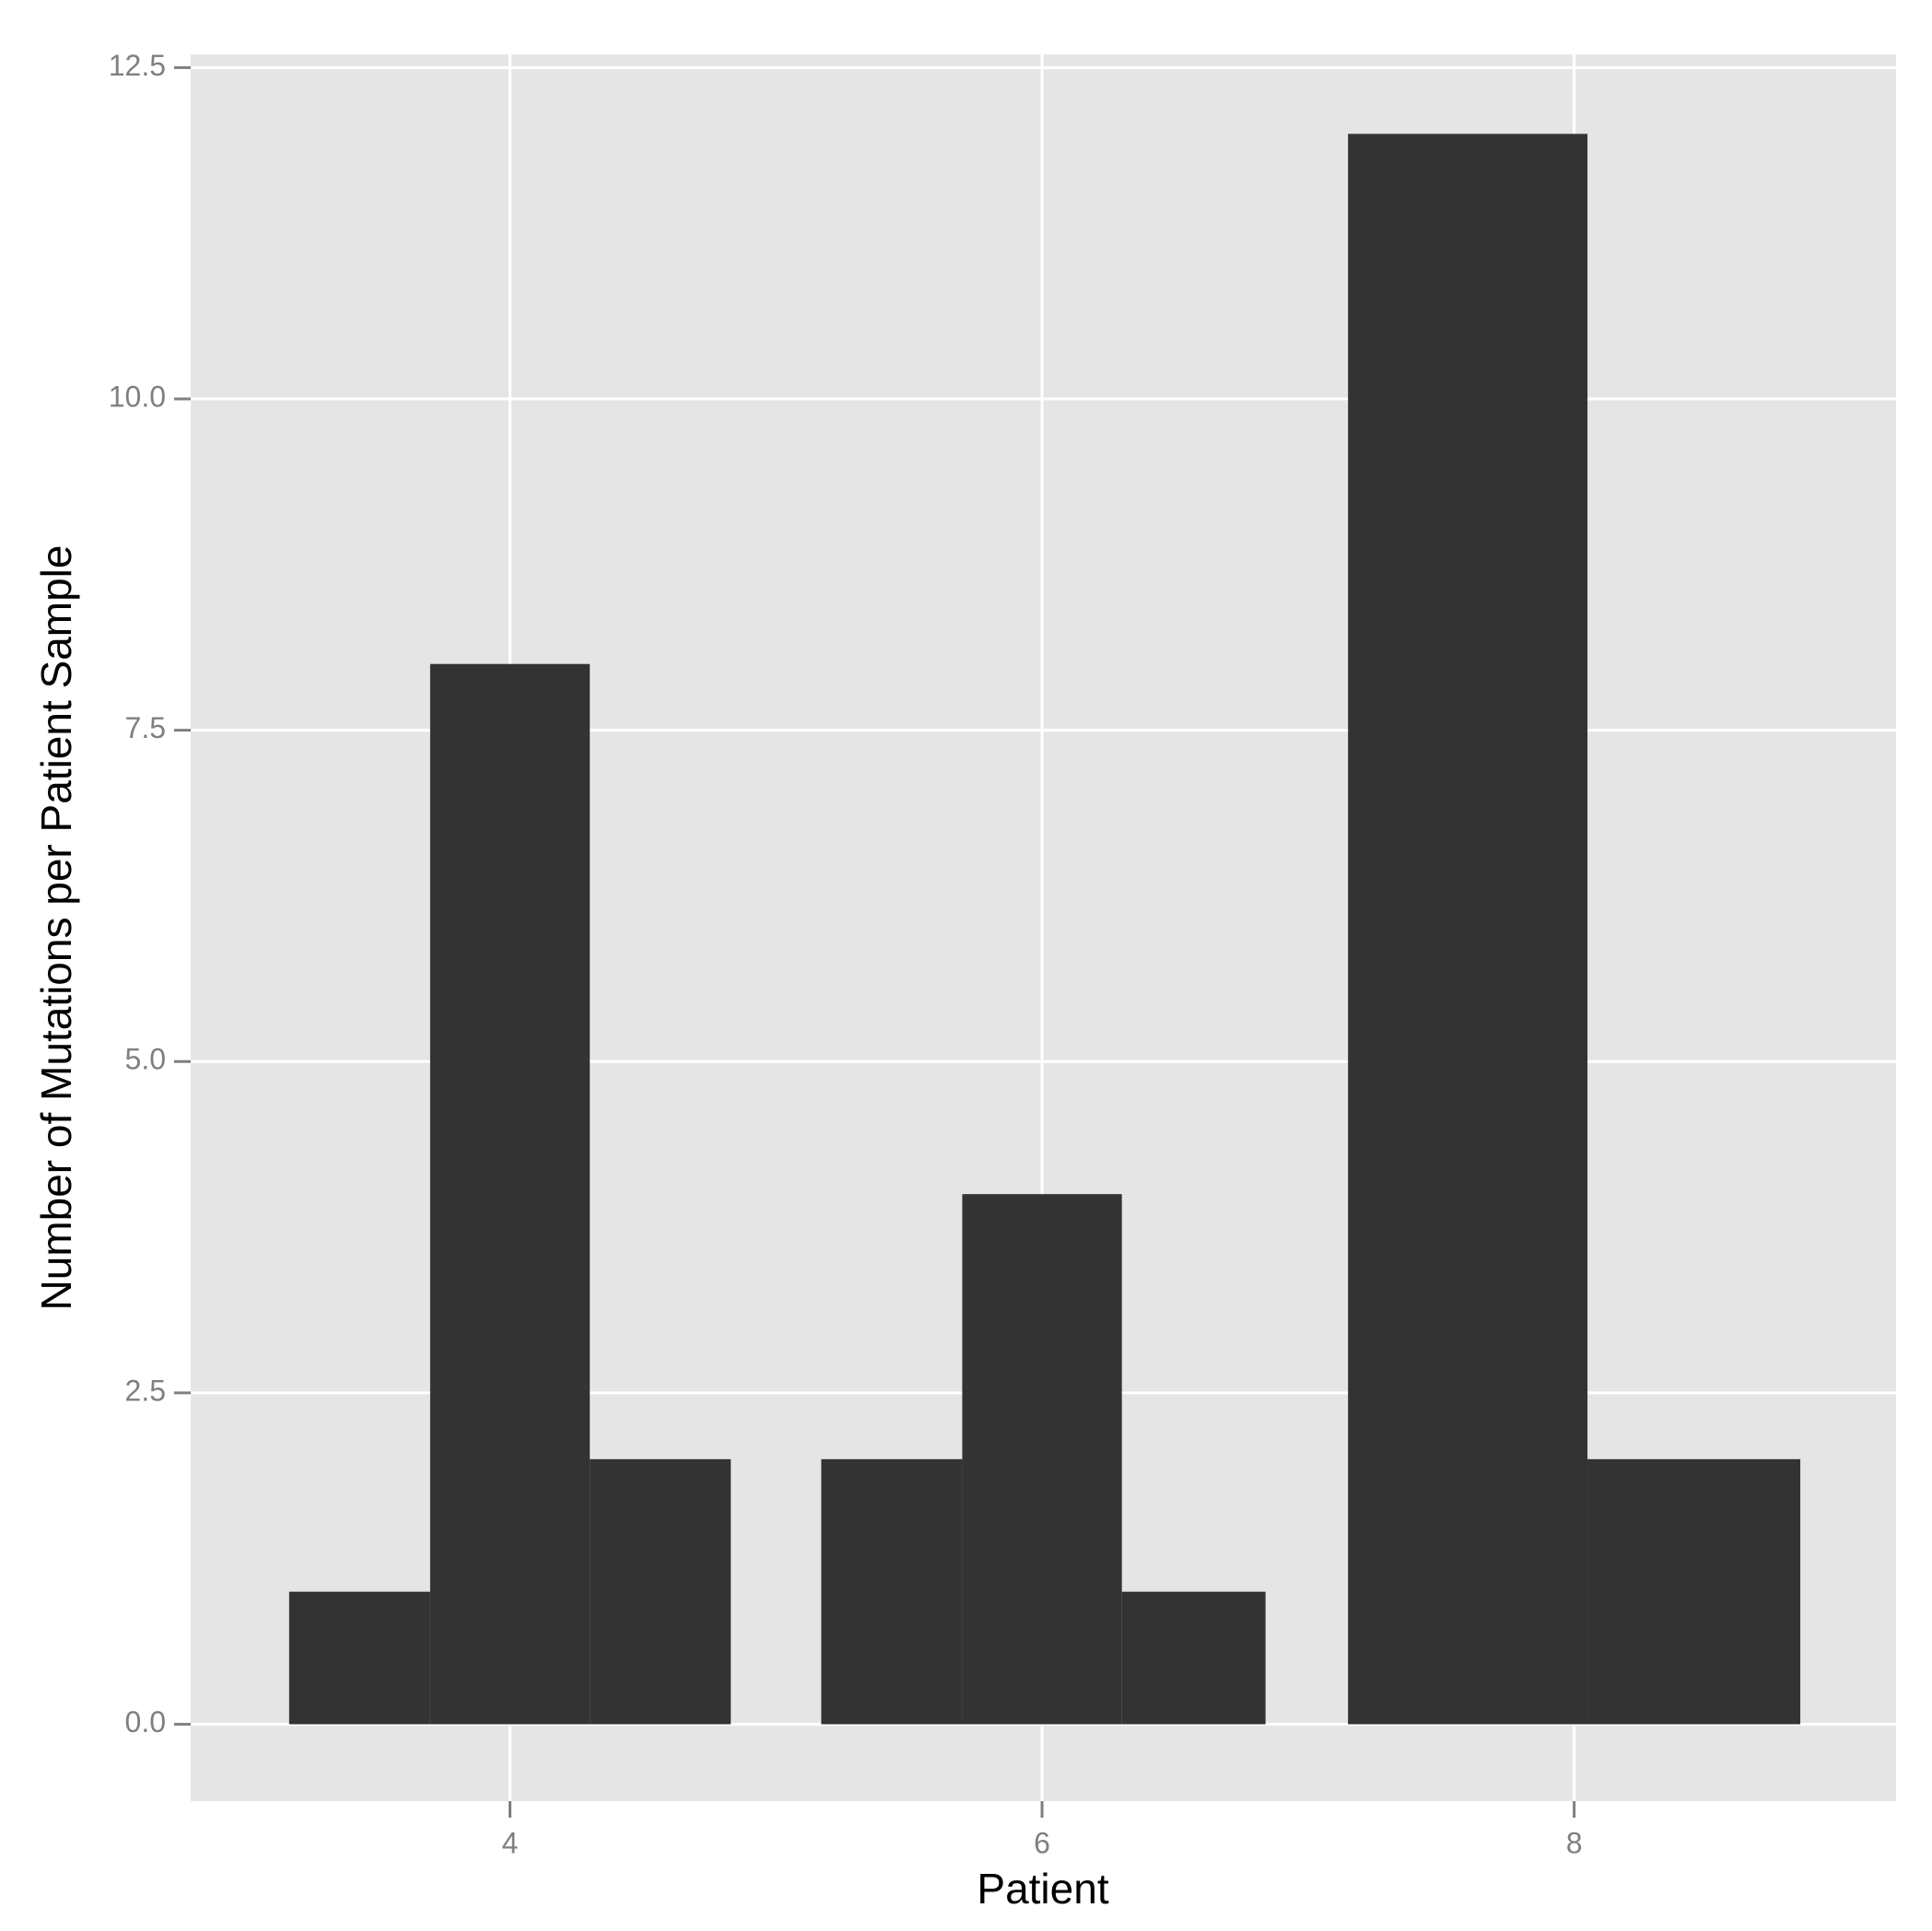  What do you see at coordinates (56, 928) in the screenshot?
I see `y-axis-title: Number of Mutations per Patient Sample` at bounding box center [56, 928].